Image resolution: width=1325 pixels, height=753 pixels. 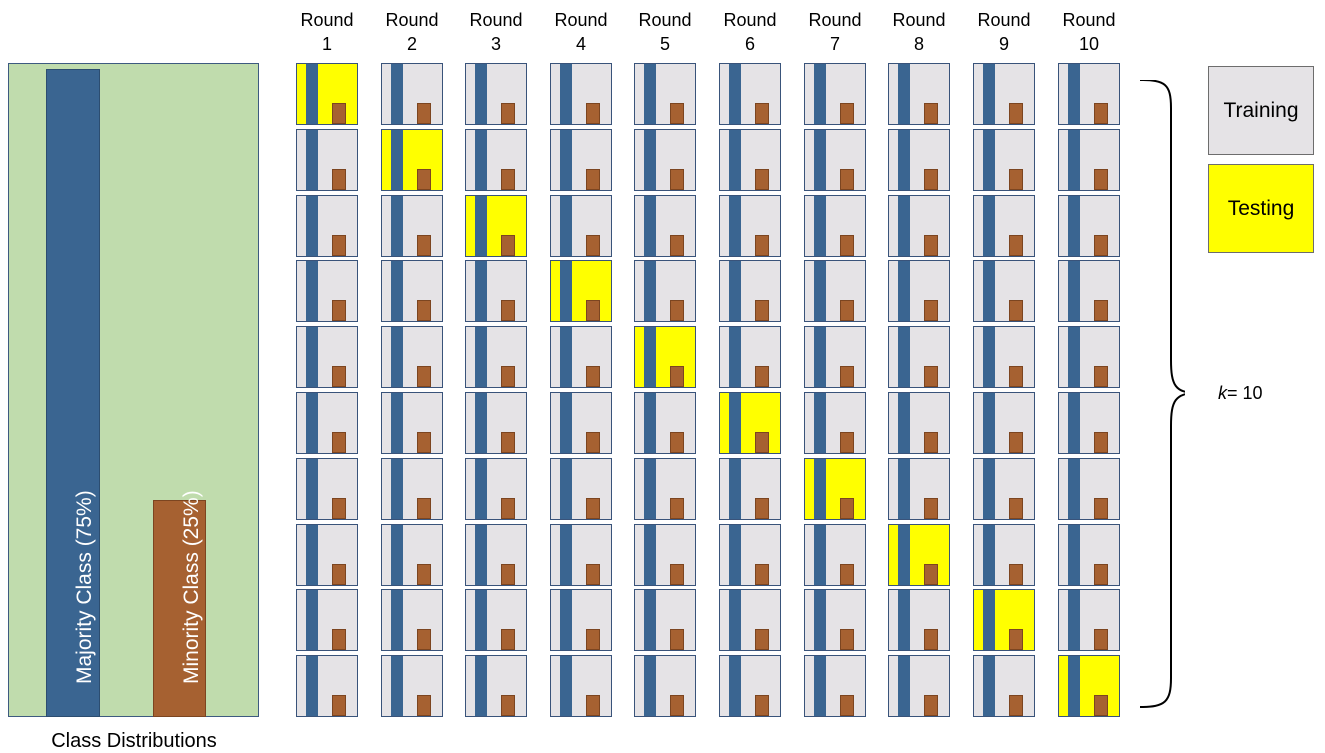 I want to click on round-header: Round 6, so click(x=750, y=32).